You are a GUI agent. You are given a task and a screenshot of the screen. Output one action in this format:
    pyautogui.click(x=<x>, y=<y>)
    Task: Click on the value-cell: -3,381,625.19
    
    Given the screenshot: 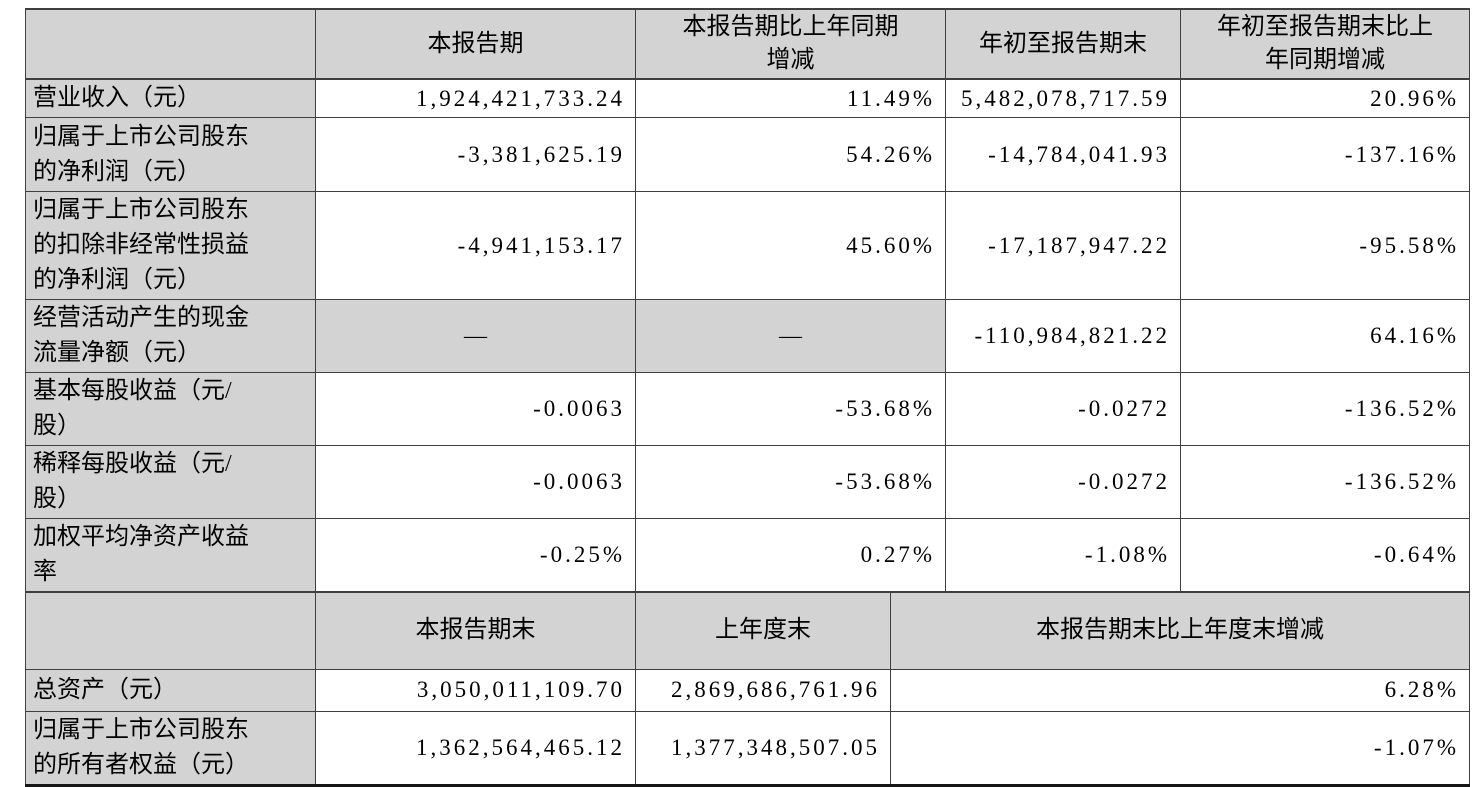 What is the action you would take?
    pyautogui.click(x=475, y=154)
    